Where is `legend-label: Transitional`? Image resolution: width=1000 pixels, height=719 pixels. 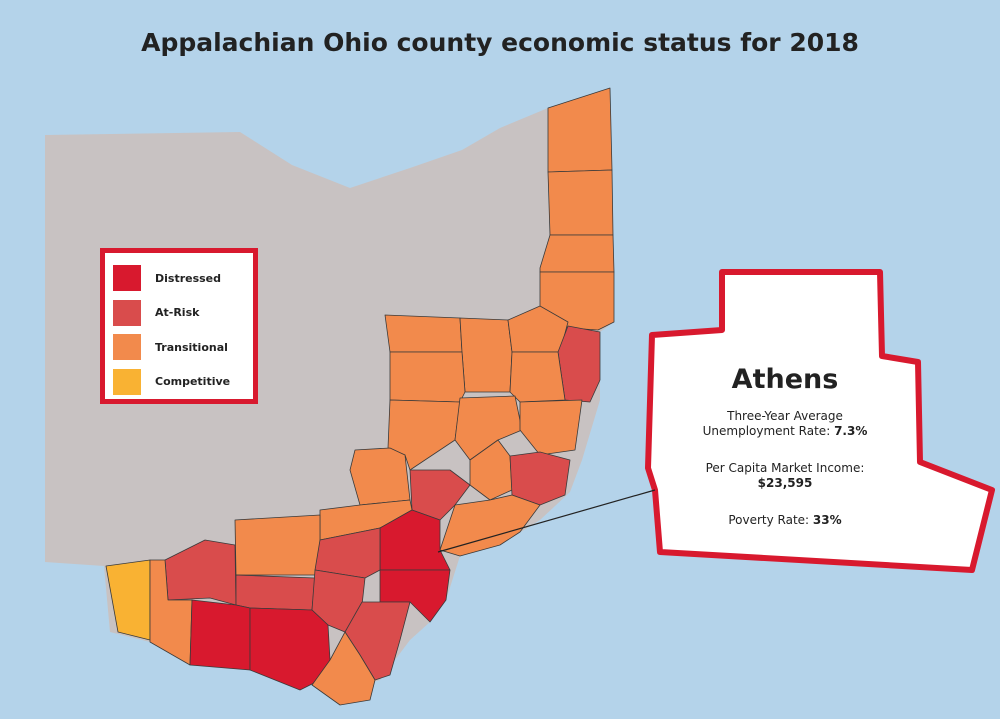 legend-label: Transitional is located at coordinates (191, 347).